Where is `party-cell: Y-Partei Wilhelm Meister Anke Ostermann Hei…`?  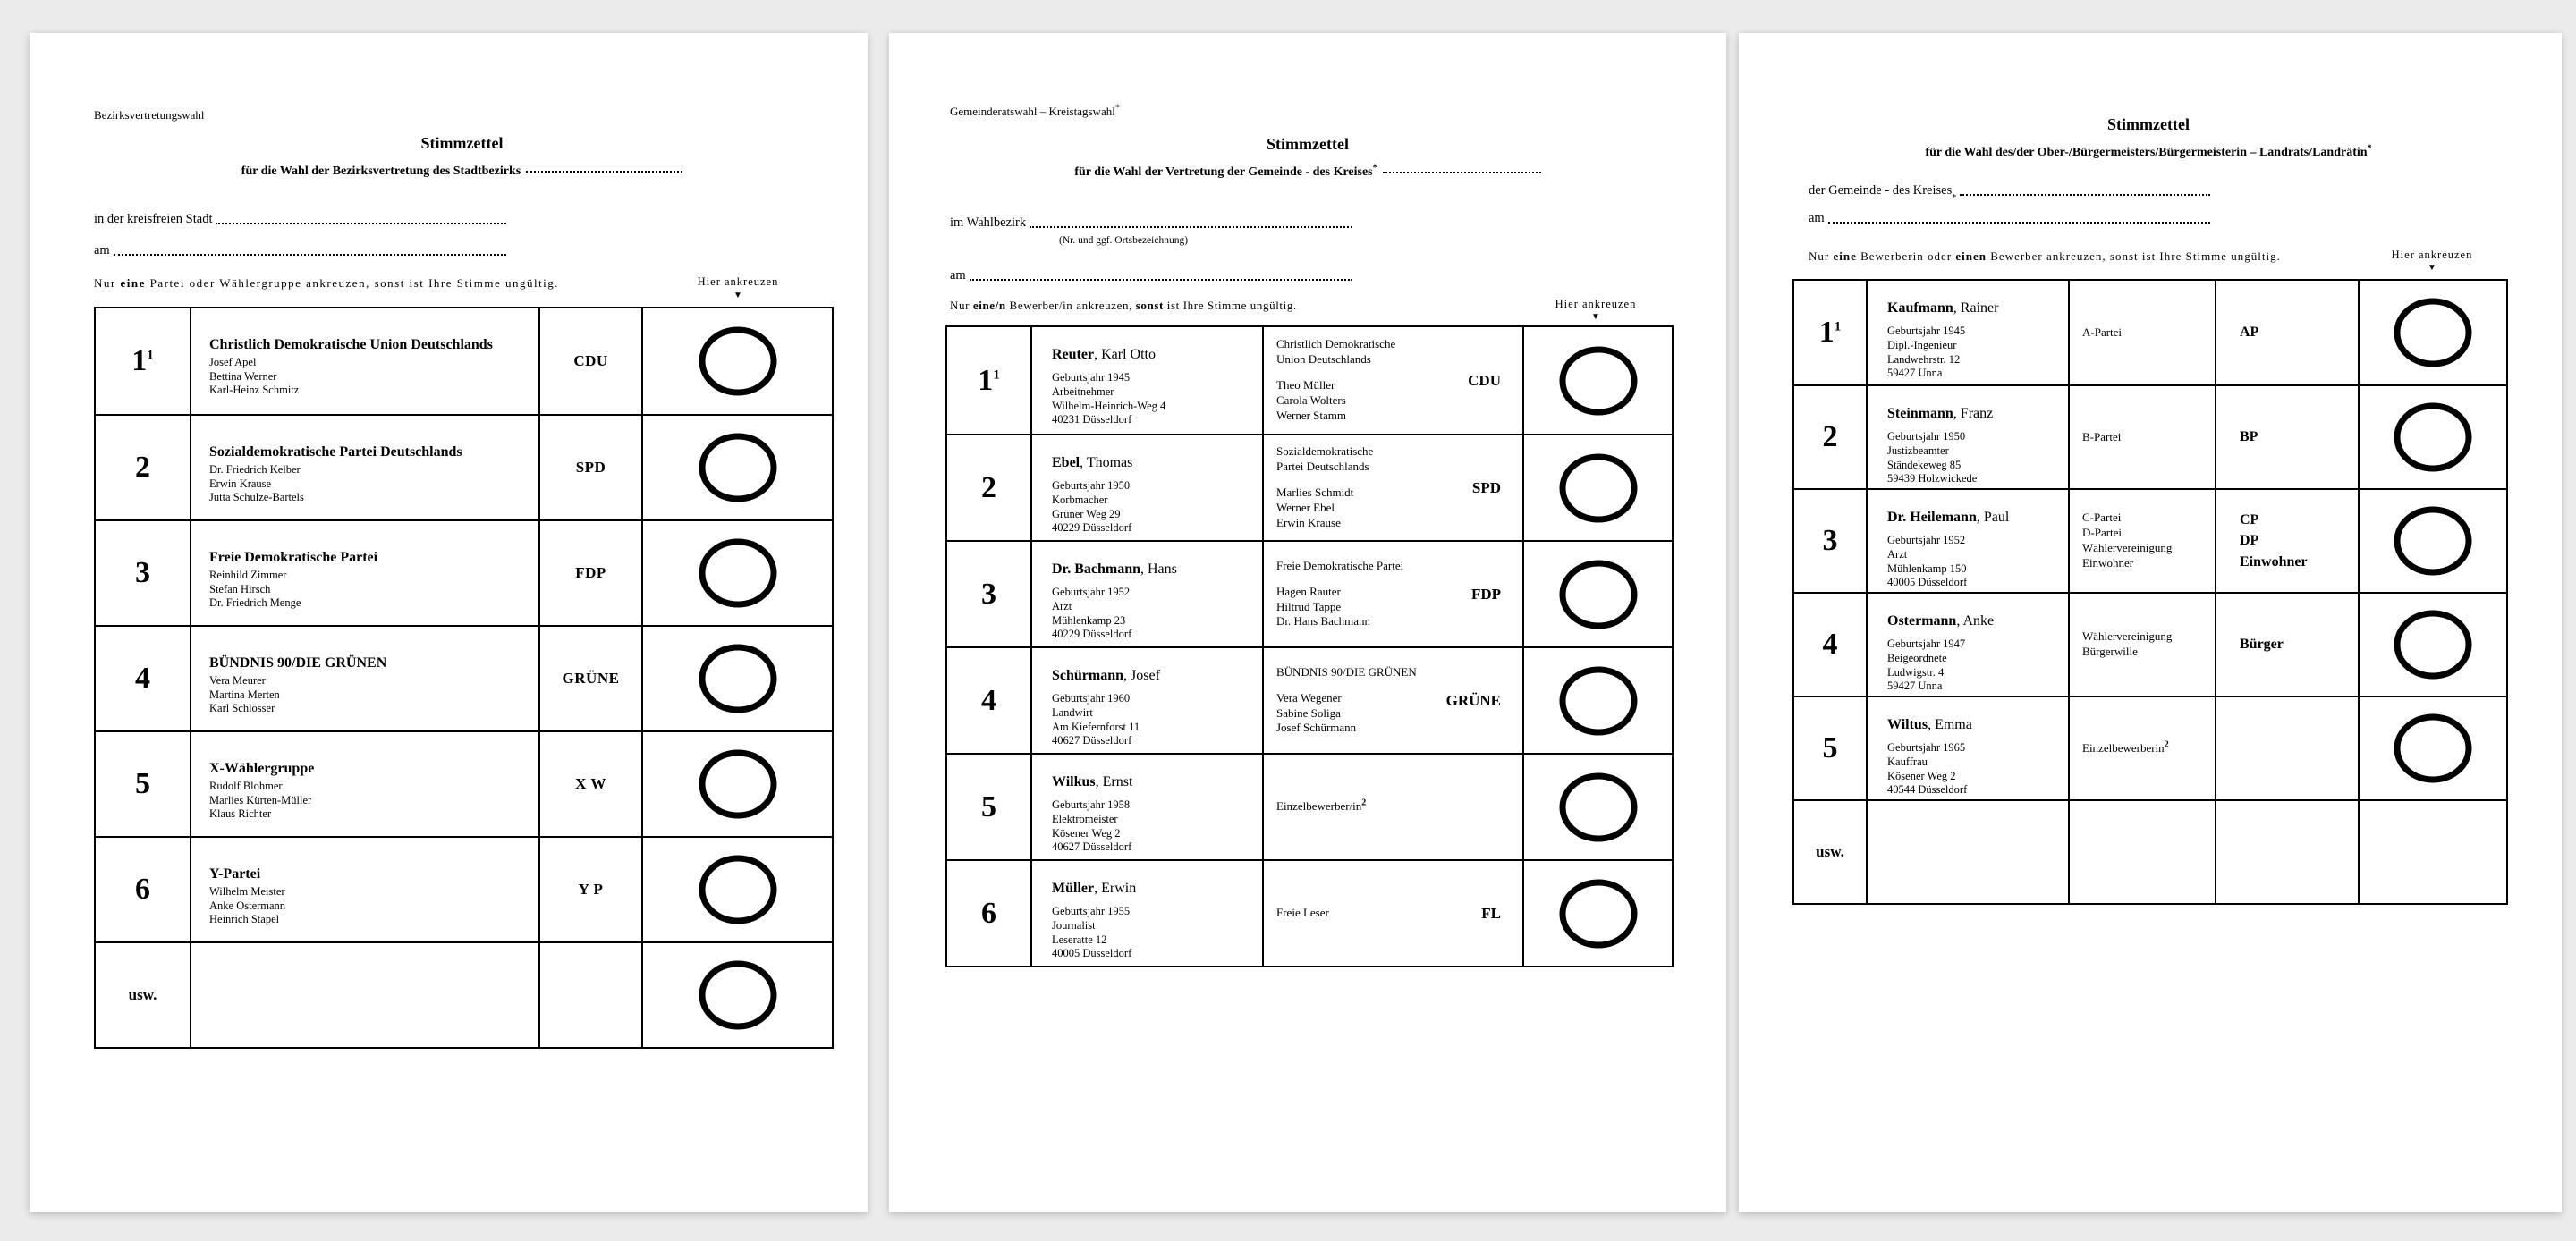 party-cell: Y-Partei Wilhelm Meister Anke Ostermann Hei… is located at coordinates (364, 889).